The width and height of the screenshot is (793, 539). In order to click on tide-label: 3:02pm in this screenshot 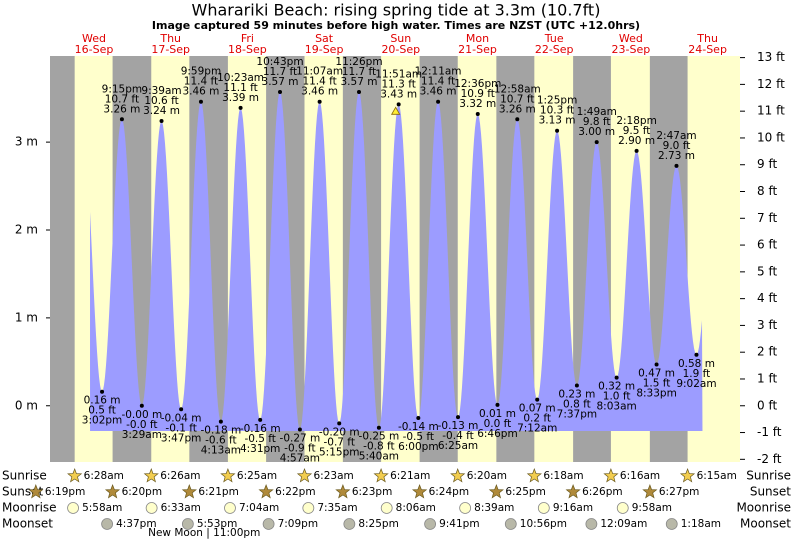, I will do `click(102, 421)`.